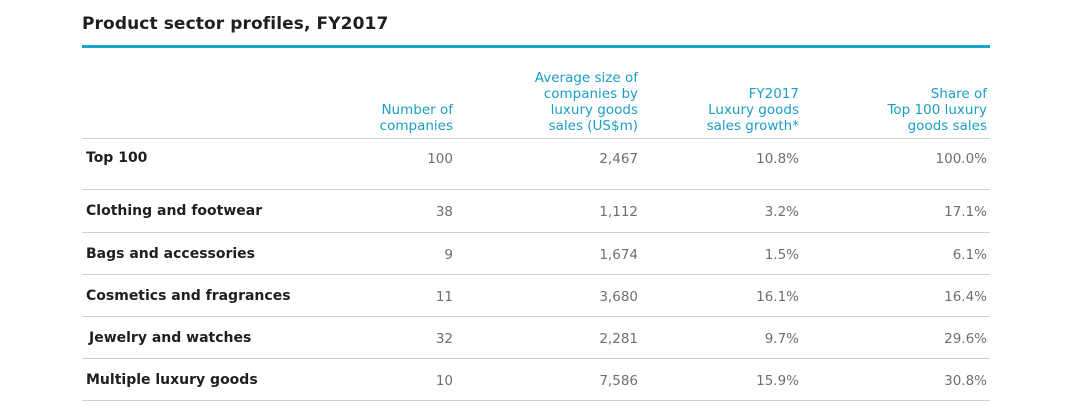  What do you see at coordinates (781, 255) in the screenshot?
I see `cell-growth: 1.5%` at bounding box center [781, 255].